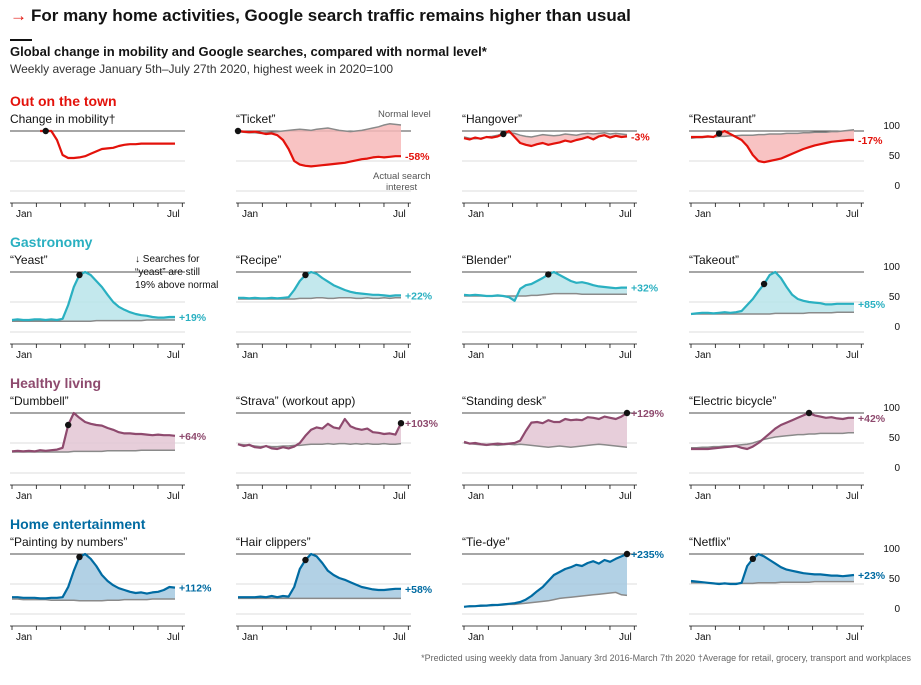 The width and height of the screenshot is (921, 685). What do you see at coordinates (872, 419) in the screenshot?
I see `change-label: +42%` at bounding box center [872, 419].